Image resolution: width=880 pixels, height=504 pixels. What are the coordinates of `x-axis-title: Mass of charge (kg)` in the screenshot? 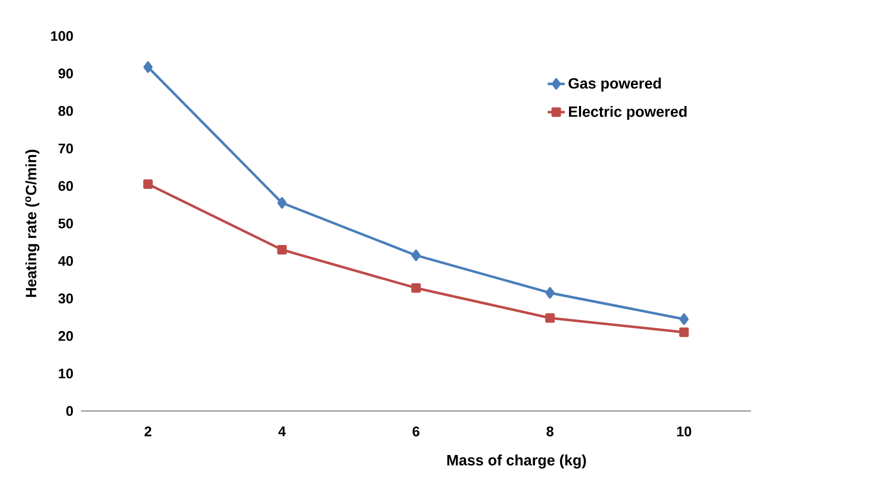 It's located at (516, 461).